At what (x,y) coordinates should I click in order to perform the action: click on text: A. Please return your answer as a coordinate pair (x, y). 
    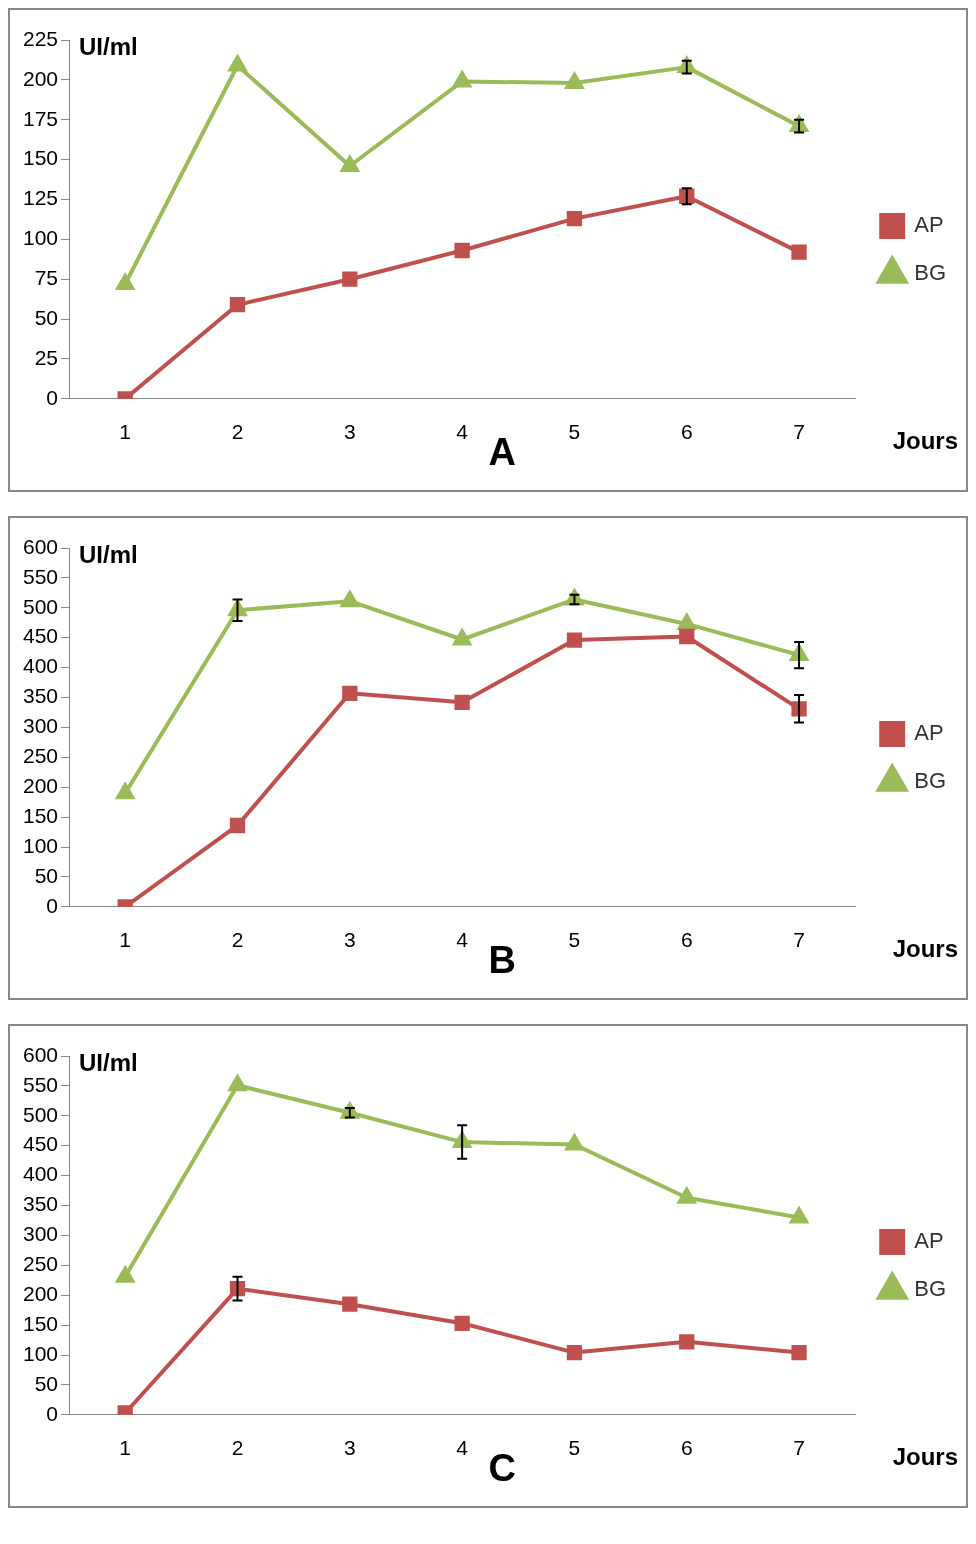
    Looking at the image, I should click on (502, 451).